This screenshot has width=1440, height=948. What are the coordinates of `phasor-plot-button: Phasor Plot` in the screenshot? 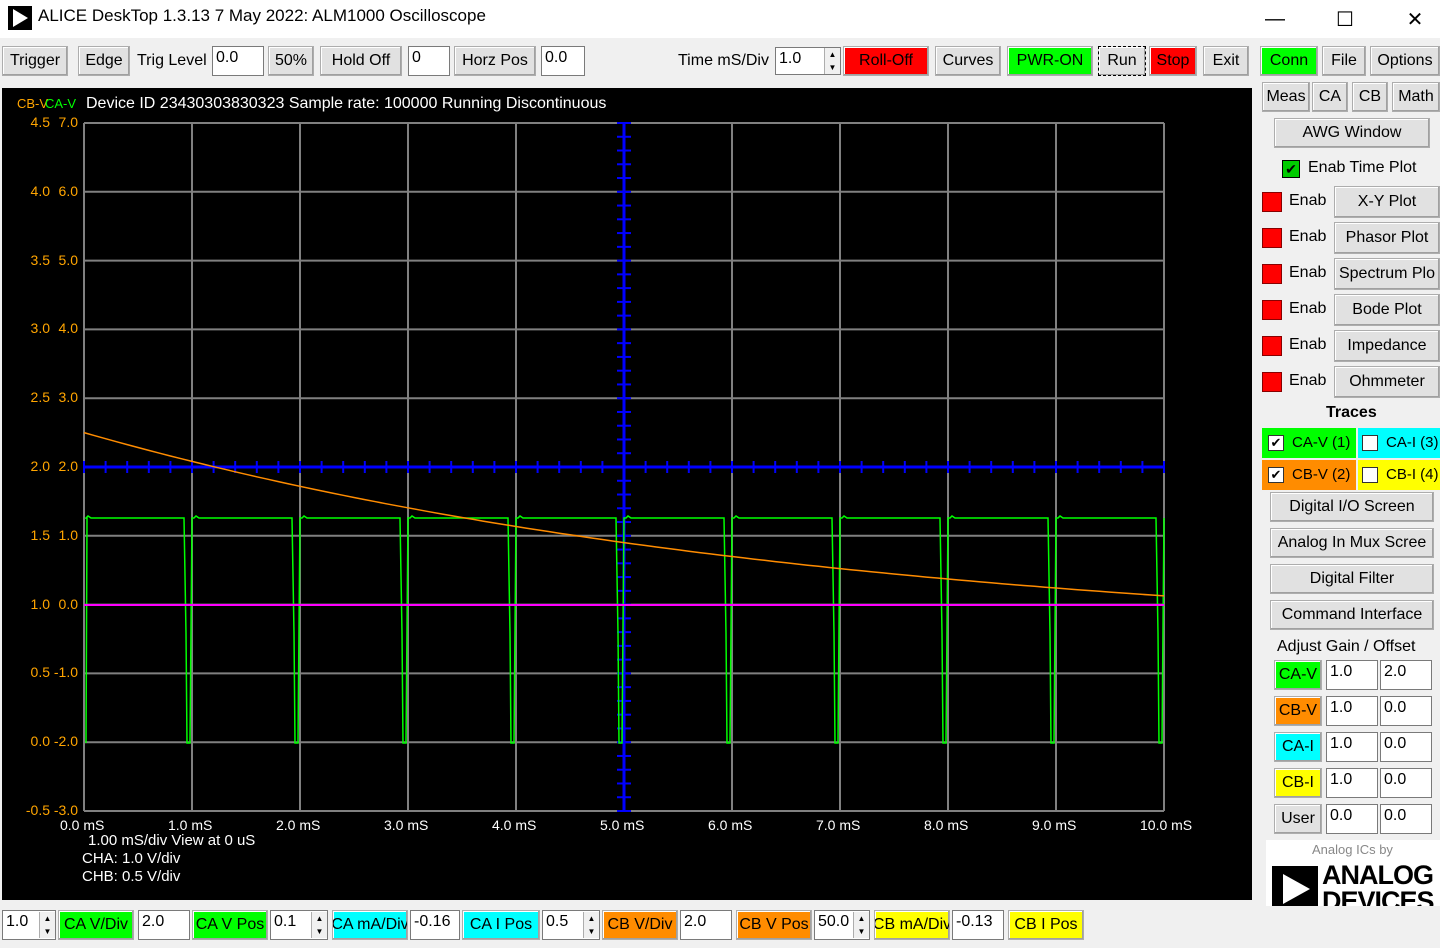 It's located at (1387, 238).